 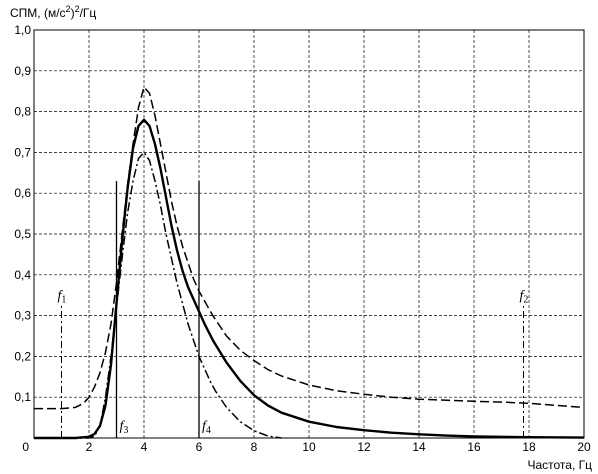 I want to click on x-tick-label: 8, so click(x=254, y=447).